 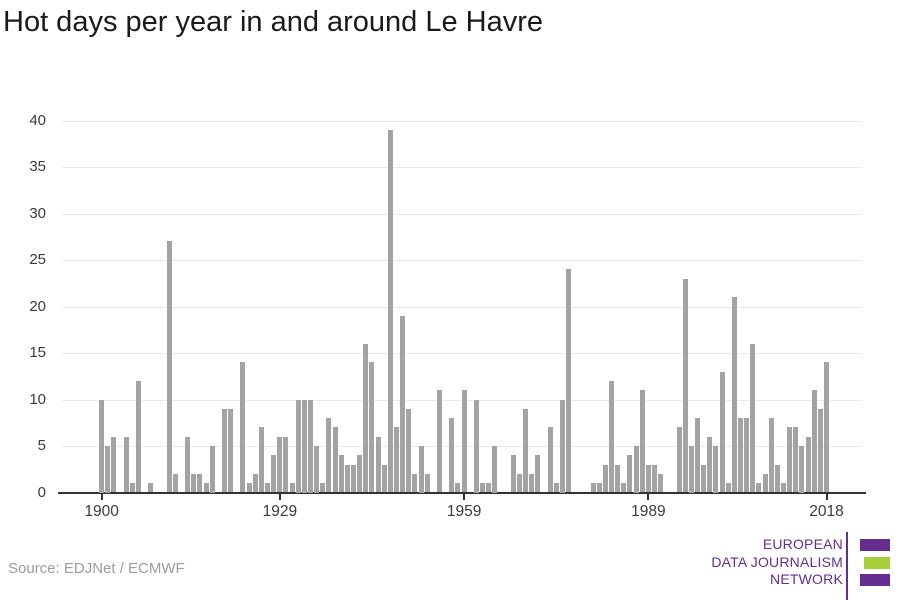 What do you see at coordinates (427, 483) in the screenshot?
I see `bar-1953` at bounding box center [427, 483].